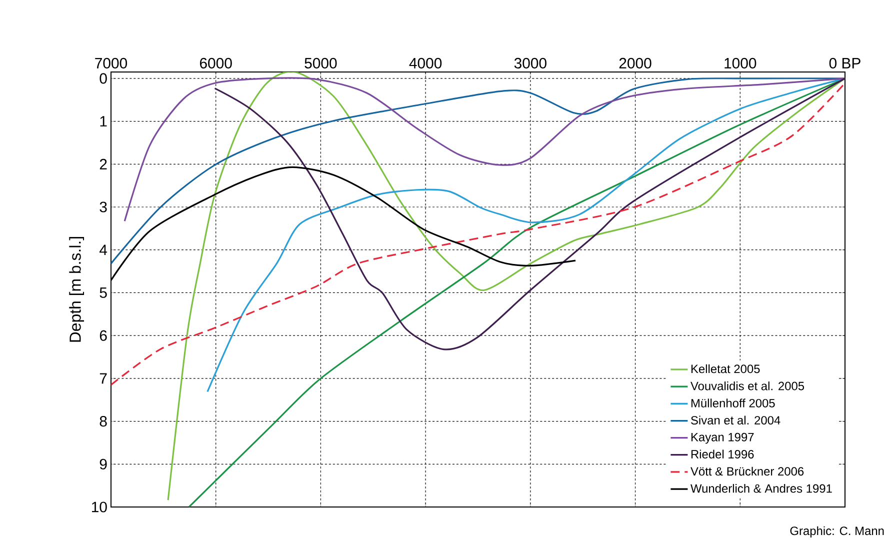  What do you see at coordinates (111, 63) in the screenshot?
I see `x-tick-label: 7000` at bounding box center [111, 63].